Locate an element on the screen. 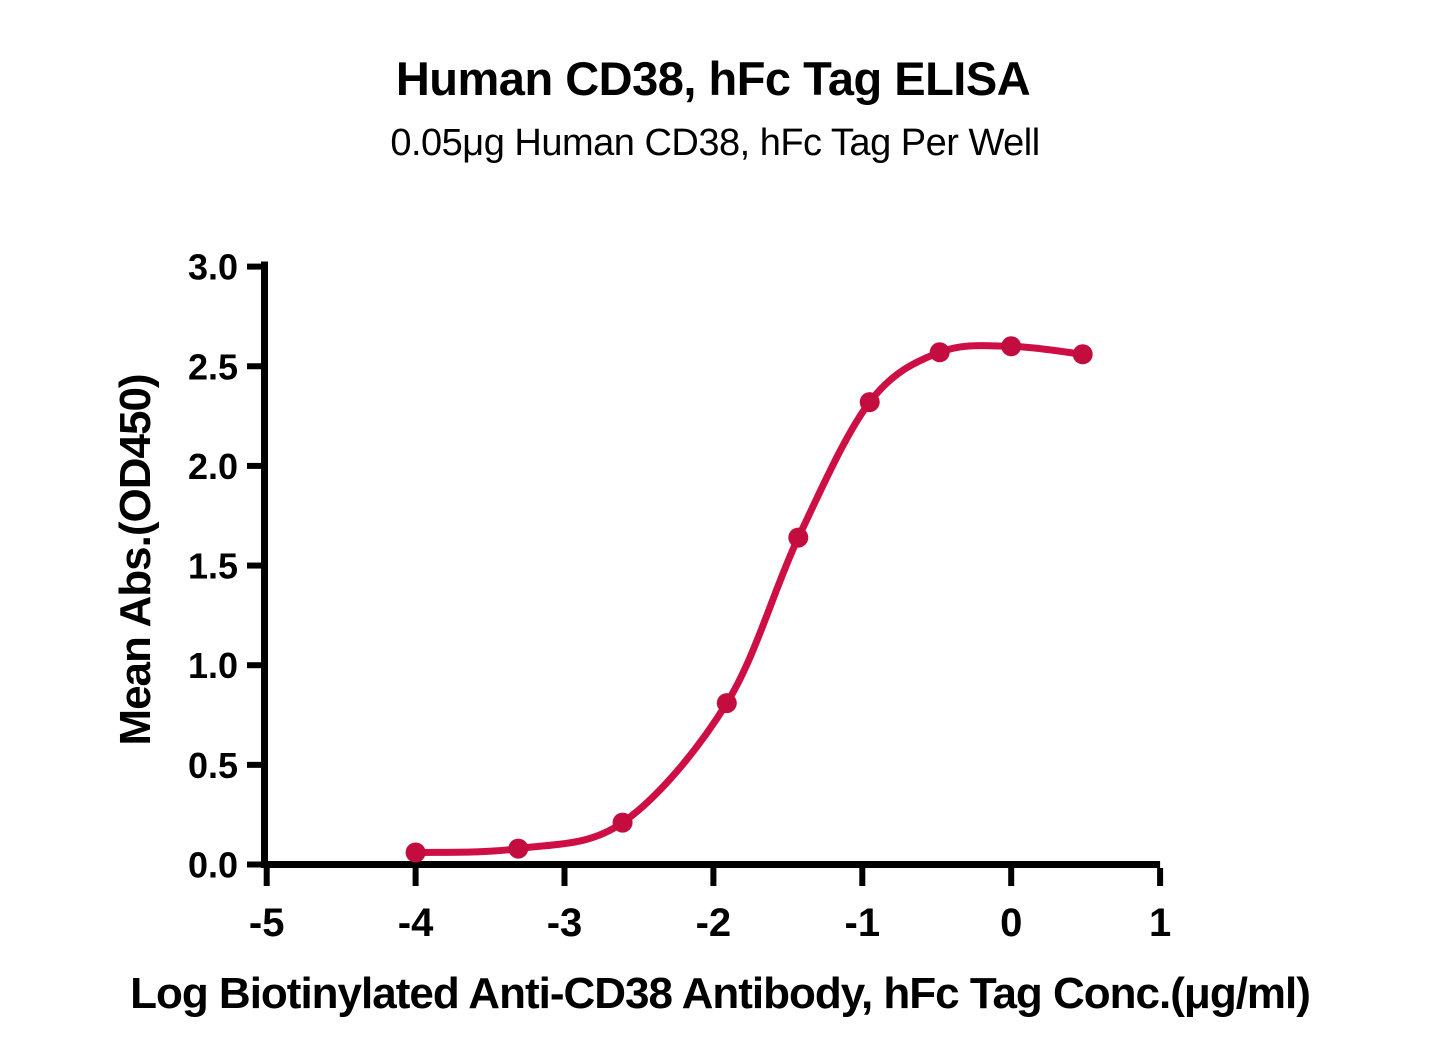  y-axis-label: Mean Abs.(OD450) is located at coordinates (135, 559).